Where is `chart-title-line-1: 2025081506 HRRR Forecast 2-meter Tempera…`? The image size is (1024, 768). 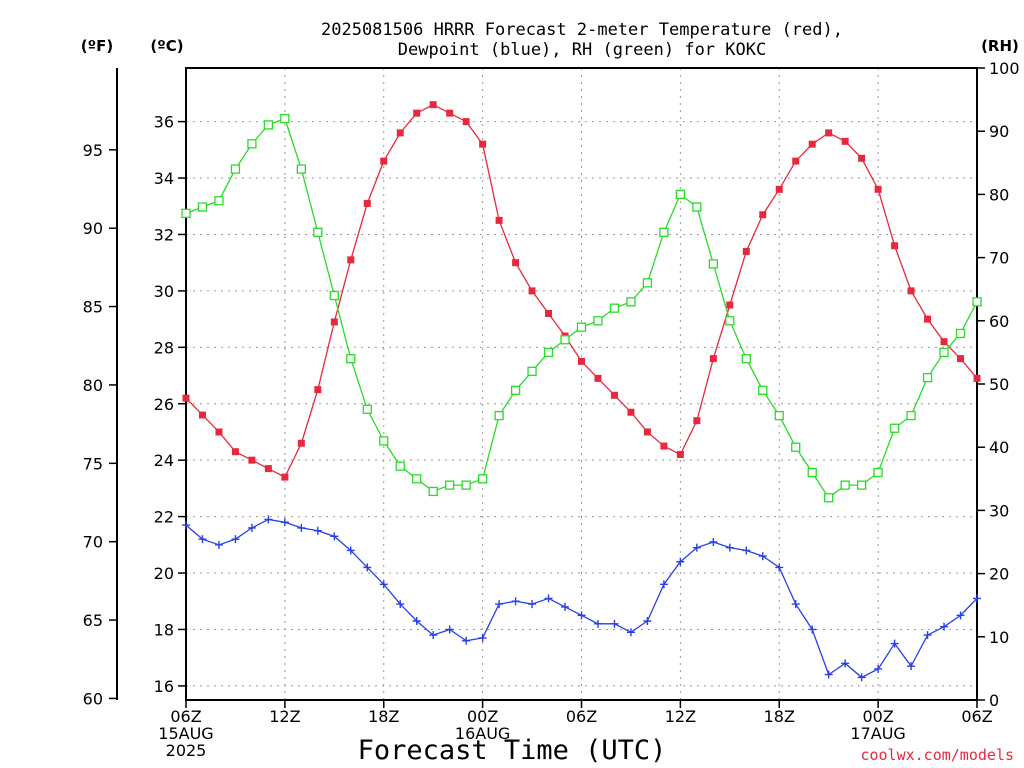
chart-title-line-1: 2025081506 HRRR Forecast 2-meter Tempera… is located at coordinates (582, 30).